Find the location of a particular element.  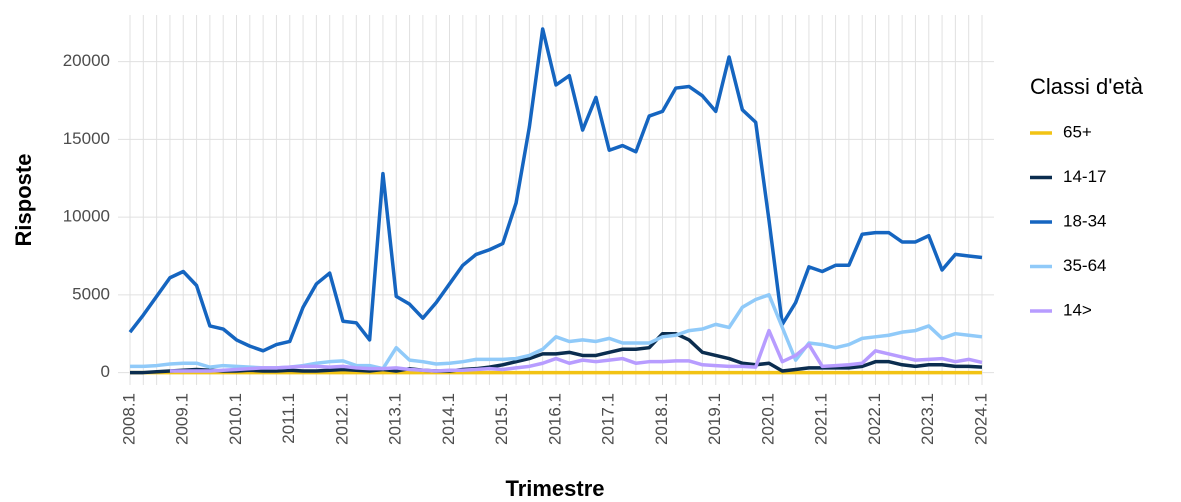

x-tick-label: 2016.1 is located at coordinates (554, 419).